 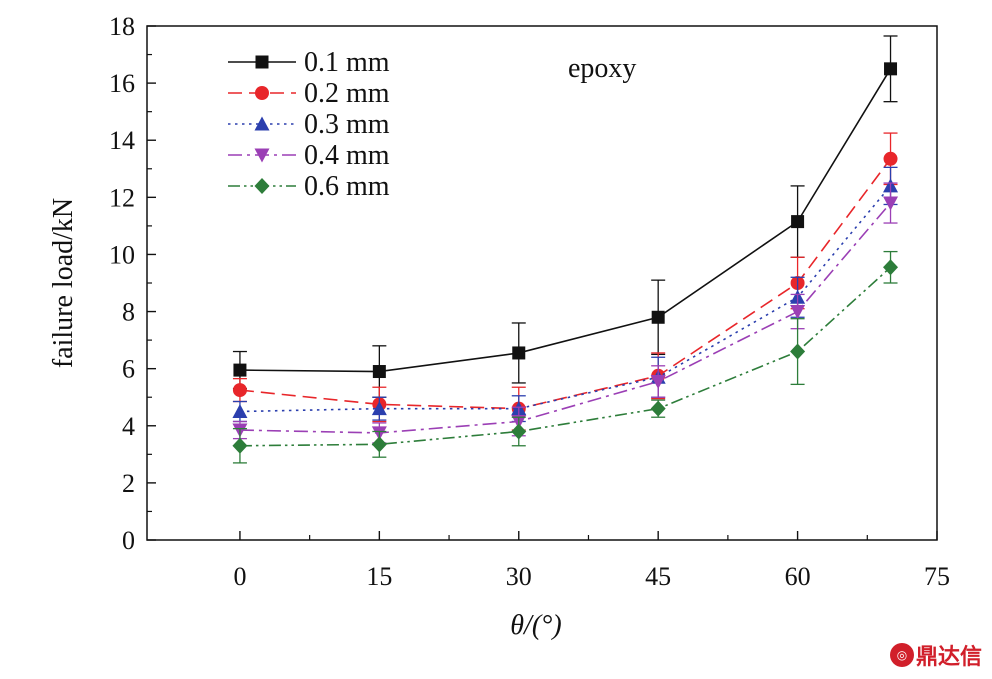 What do you see at coordinates (379, 576) in the screenshot?
I see `x-tick-label: 15` at bounding box center [379, 576].